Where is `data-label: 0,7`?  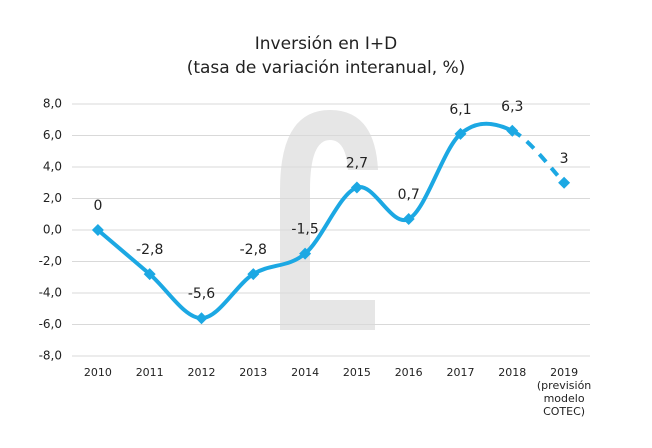 data-label: 0,7 is located at coordinates (409, 195).